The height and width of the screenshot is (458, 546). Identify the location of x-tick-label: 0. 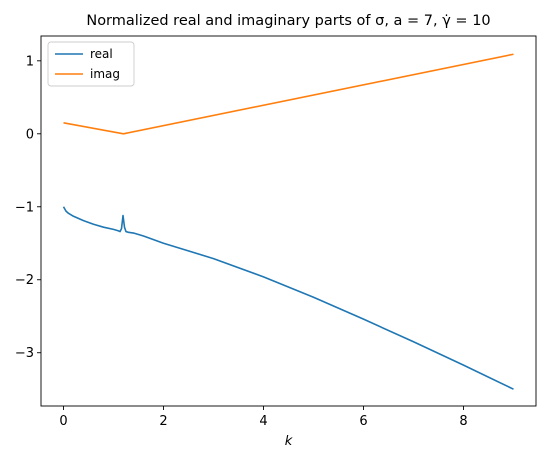
(63, 421).